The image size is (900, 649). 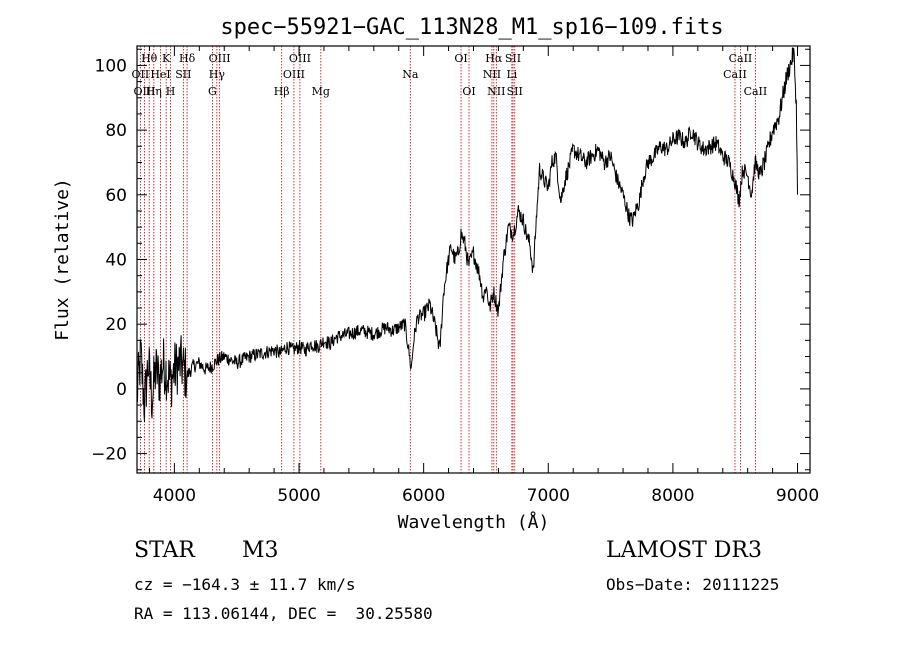 What do you see at coordinates (111, 66) in the screenshot?
I see `y-tick-label: 100` at bounding box center [111, 66].